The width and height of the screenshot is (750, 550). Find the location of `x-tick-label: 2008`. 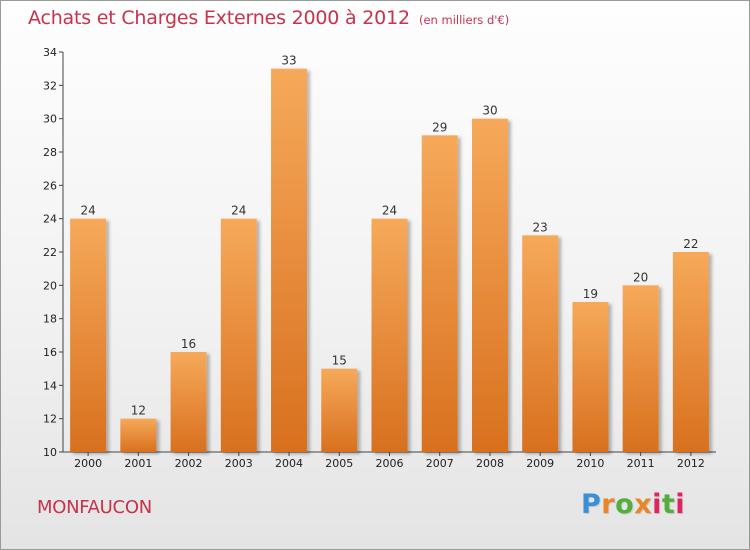

x-tick-label: 2008 is located at coordinates (490, 463).